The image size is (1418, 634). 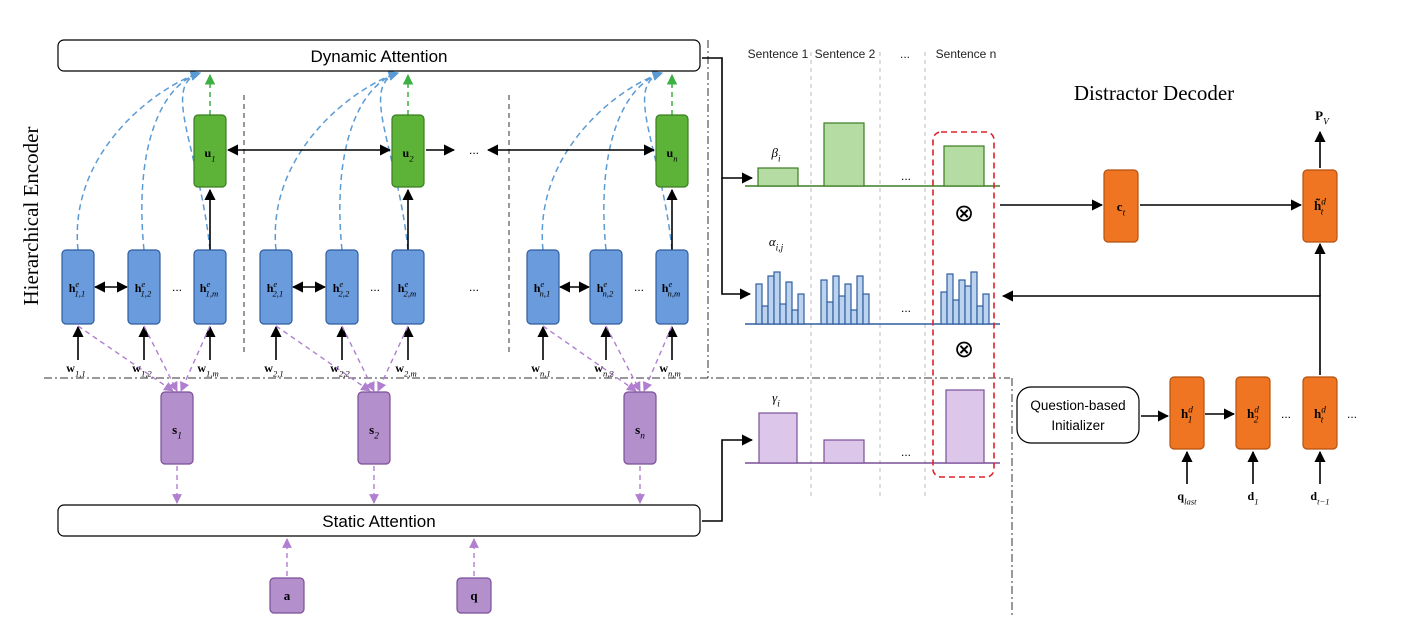 What do you see at coordinates (844, 154) in the screenshot?
I see `beta-bar` at bounding box center [844, 154].